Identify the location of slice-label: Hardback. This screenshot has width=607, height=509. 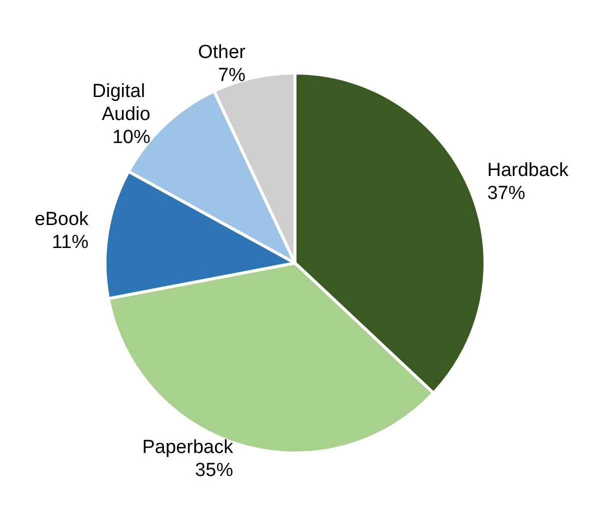
(528, 170).